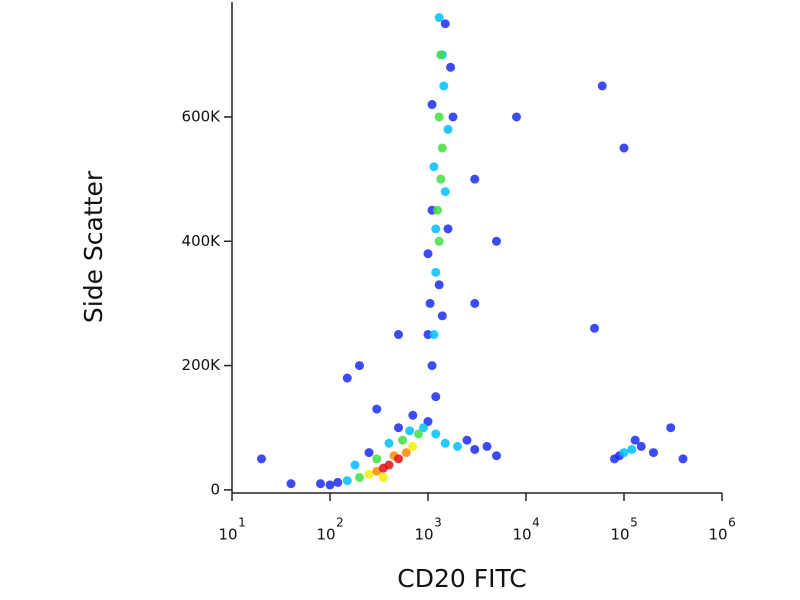  Describe the element at coordinates (202, 365) in the screenshot. I see `y-tick-label: 200K` at that location.